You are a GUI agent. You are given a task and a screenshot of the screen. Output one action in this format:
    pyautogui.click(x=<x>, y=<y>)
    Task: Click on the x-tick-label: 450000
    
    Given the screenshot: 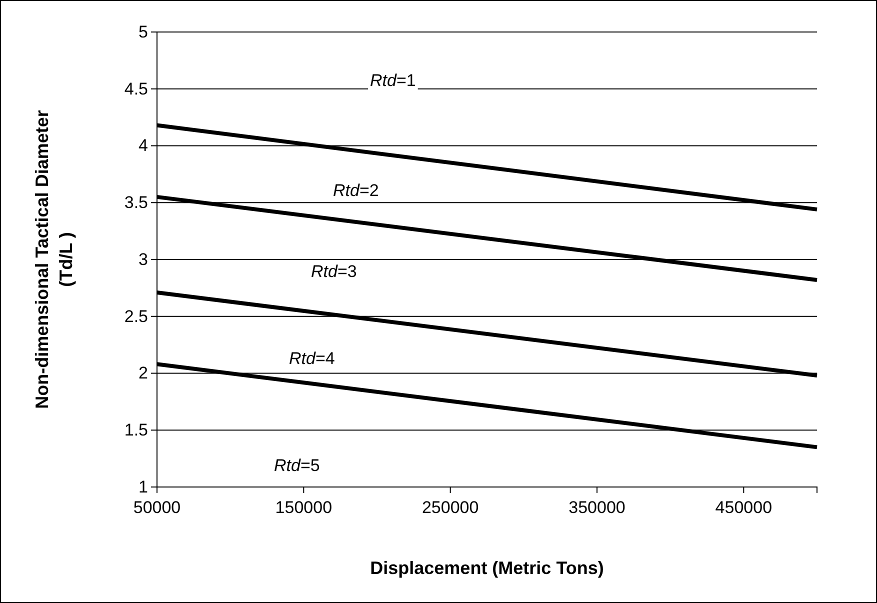 What is the action you would take?
    pyautogui.click(x=743, y=507)
    